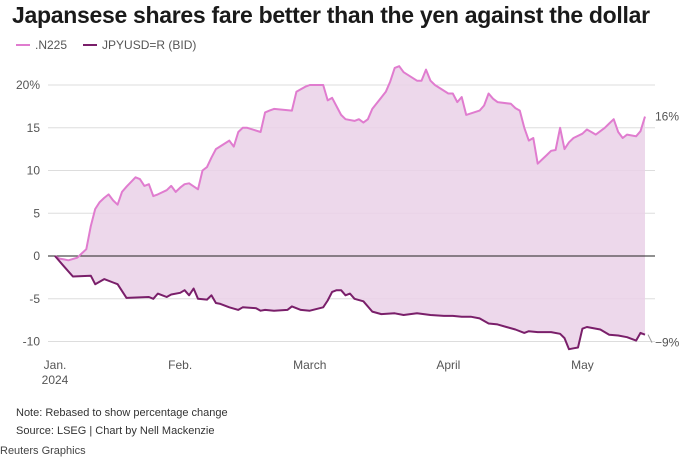 This screenshot has width=682, height=460. I want to click on y-tick-label: 5, so click(36, 213).